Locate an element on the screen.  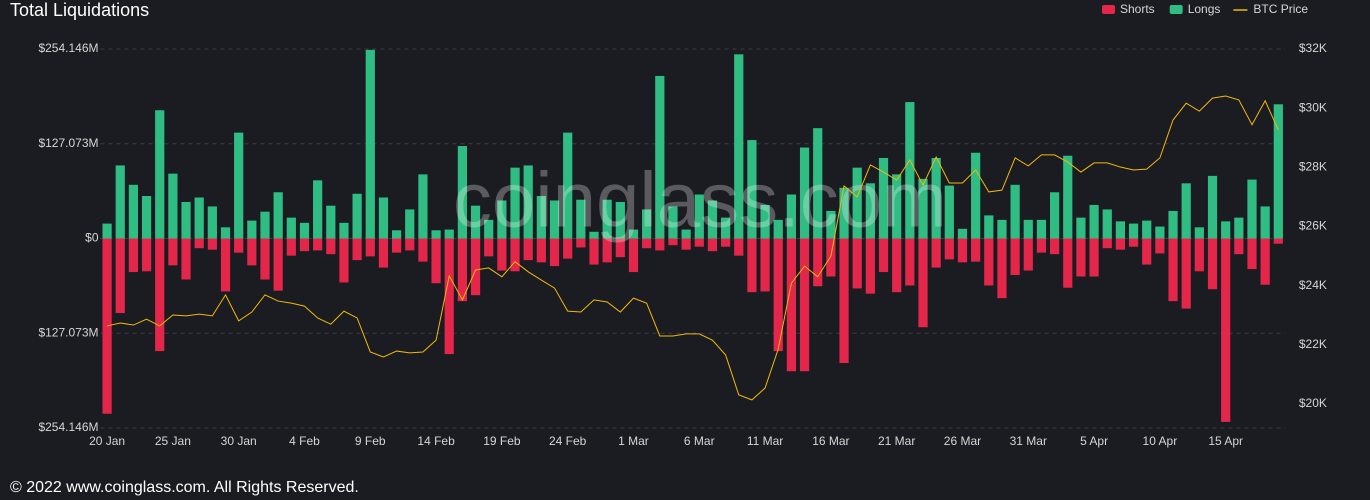
watermark: coinglass.com is located at coordinates (700, 200).